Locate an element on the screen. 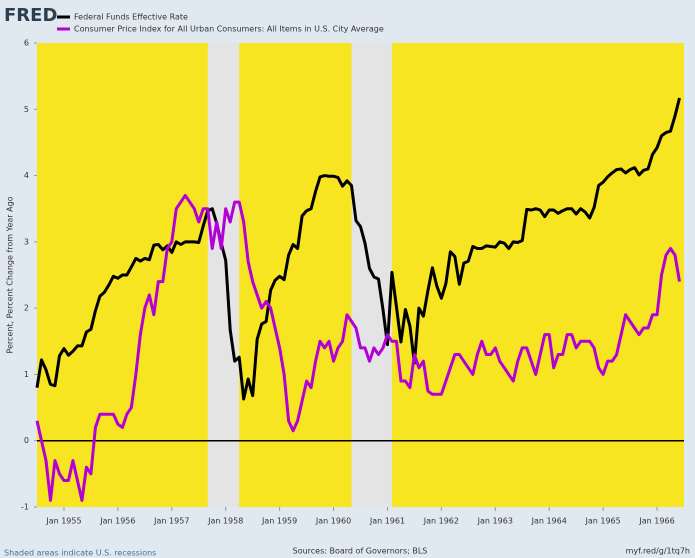 This screenshot has height=558, width=695. y-tick-label: 6 is located at coordinates (26, 43).